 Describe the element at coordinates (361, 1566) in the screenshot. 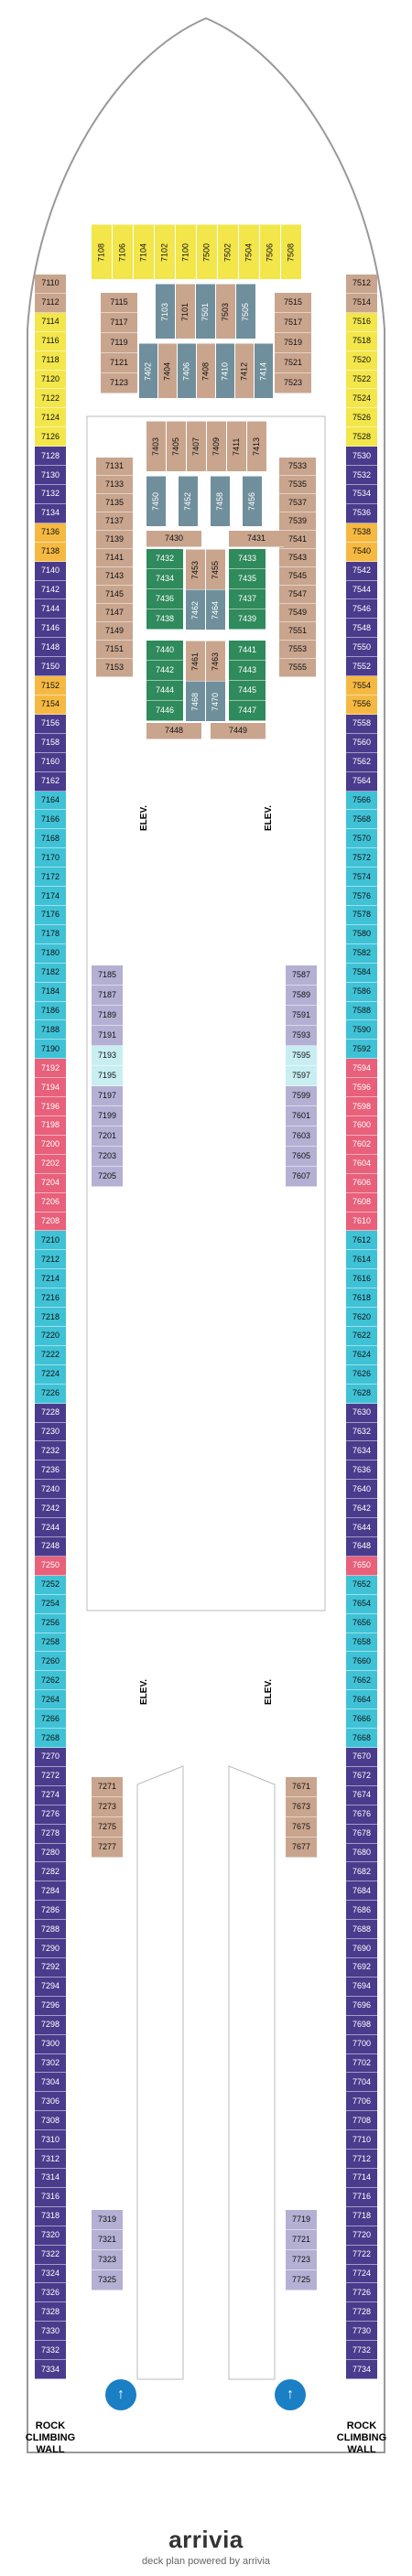

I see `cabin-7650: 7650` at that location.